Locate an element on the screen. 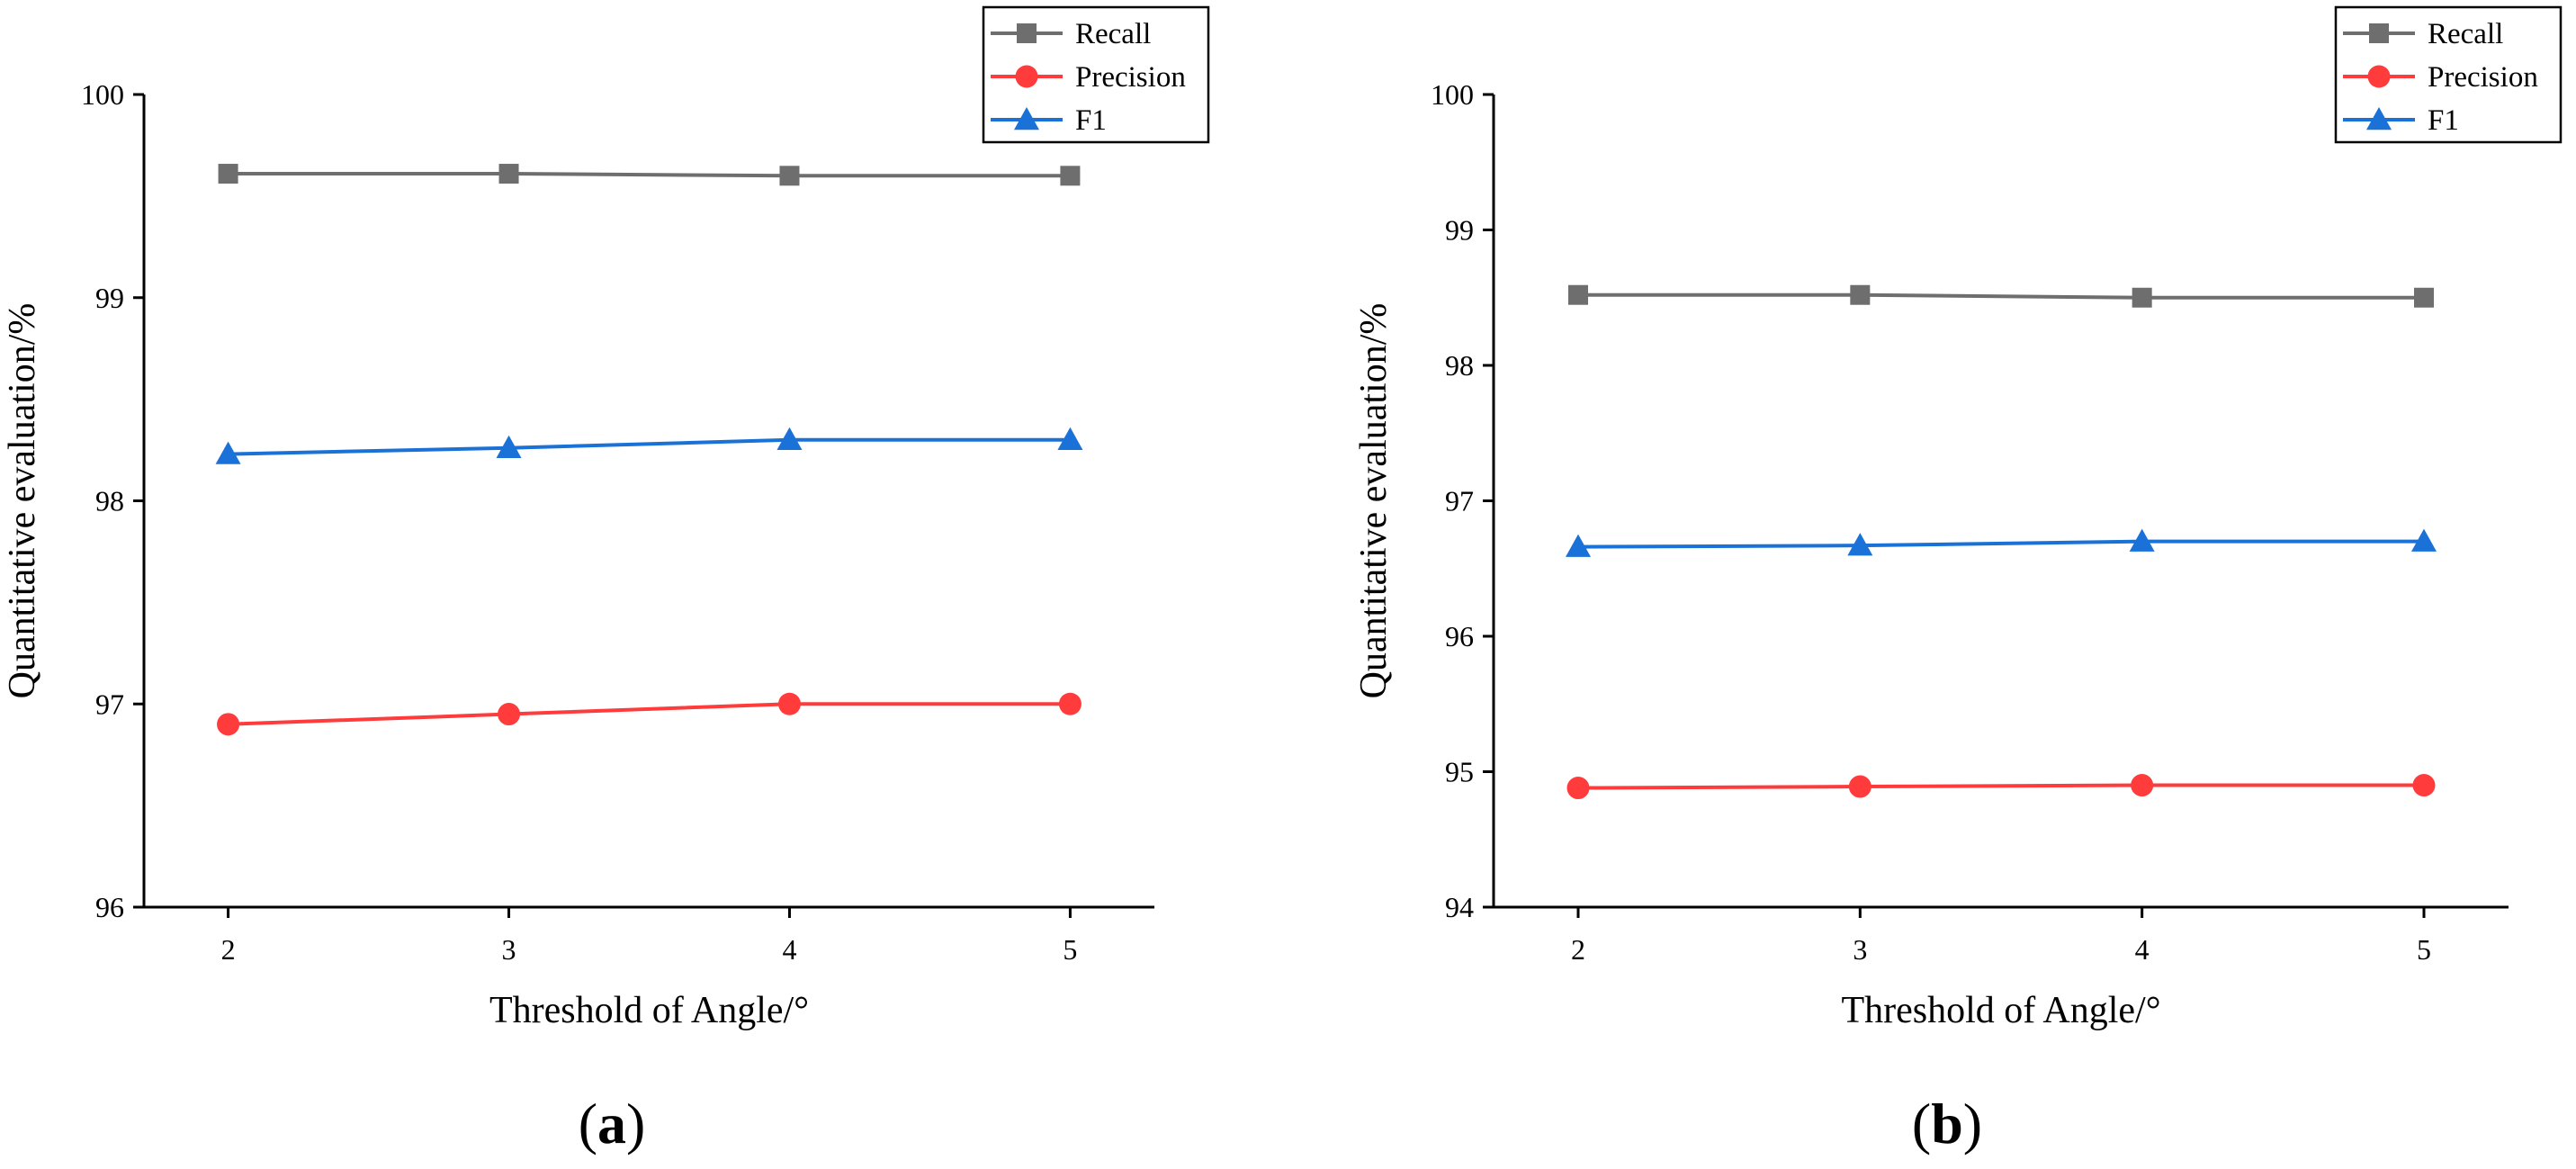  y-tick-label: 95 is located at coordinates (1460, 772).